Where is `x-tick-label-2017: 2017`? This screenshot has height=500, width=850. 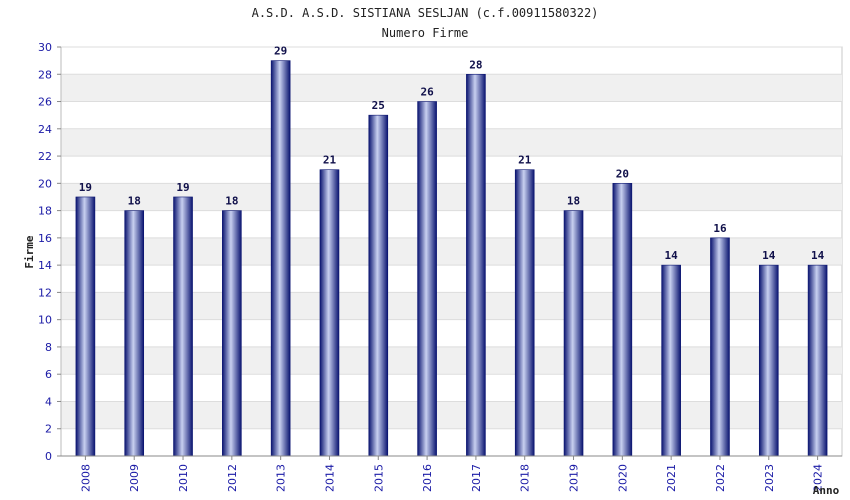
x-tick-label-2017: 2017 is located at coordinates (476, 478).